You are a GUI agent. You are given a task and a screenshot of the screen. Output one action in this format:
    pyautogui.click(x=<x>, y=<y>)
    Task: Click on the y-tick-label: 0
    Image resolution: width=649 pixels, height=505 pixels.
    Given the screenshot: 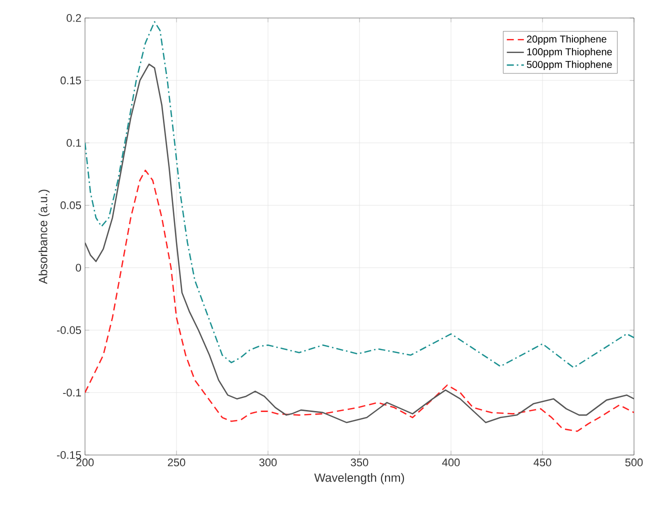 What is the action you would take?
    pyautogui.click(x=79, y=268)
    